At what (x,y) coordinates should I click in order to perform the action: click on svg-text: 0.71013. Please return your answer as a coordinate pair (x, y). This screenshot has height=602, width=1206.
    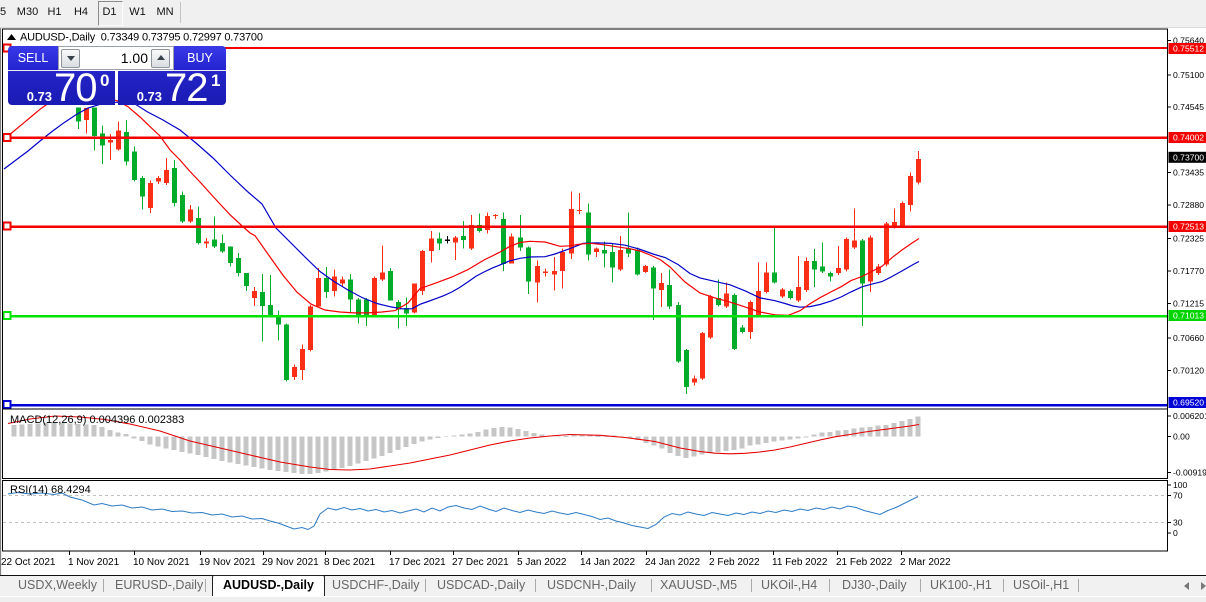
    Looking at the image, I should click on (1188, 316).